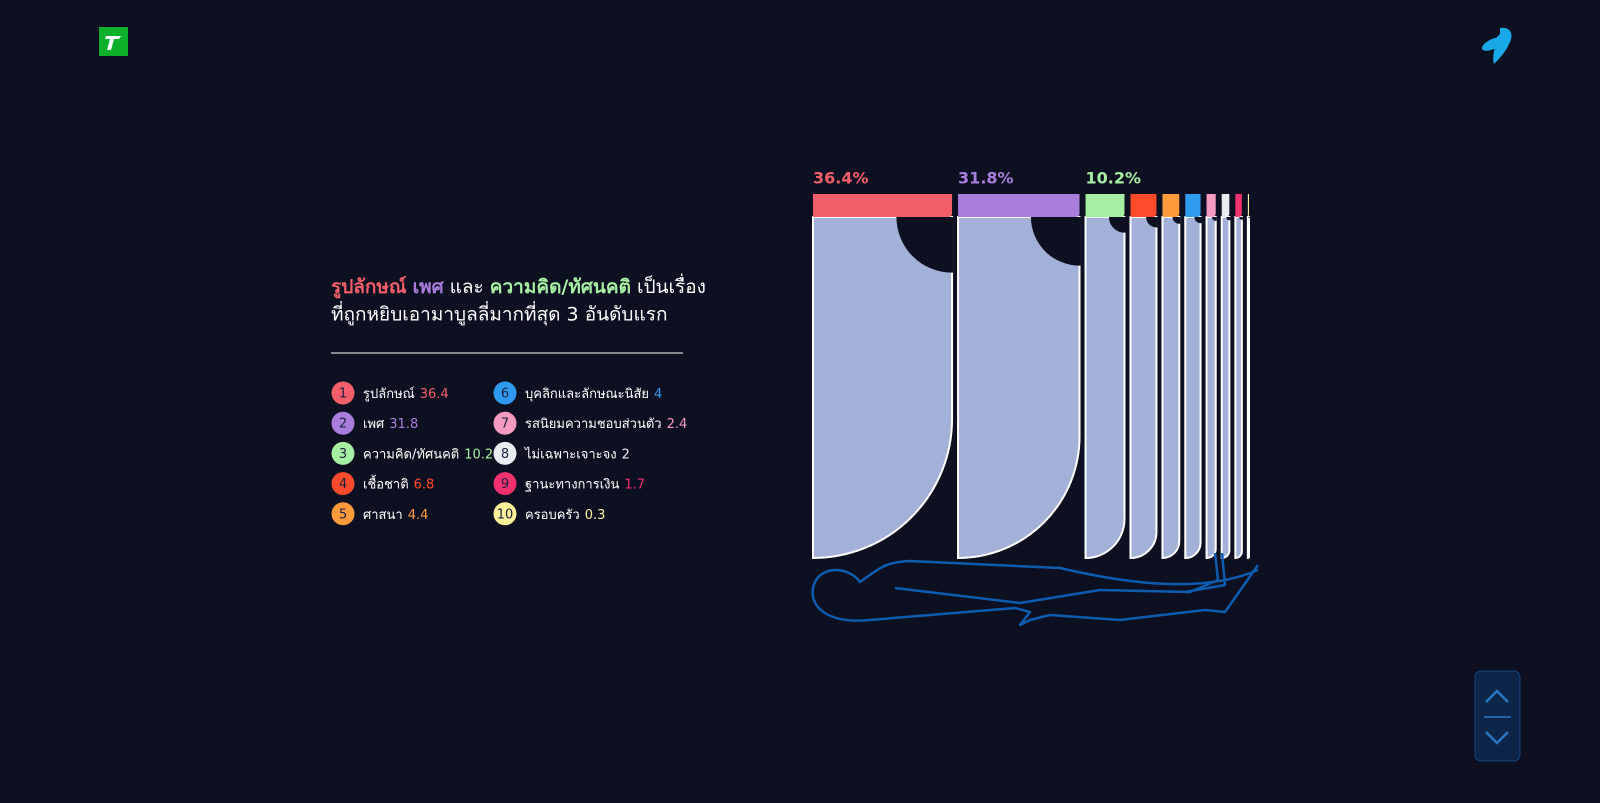 The image size is (1600, 803). I want to click on nav-up, so click(1497, 696).